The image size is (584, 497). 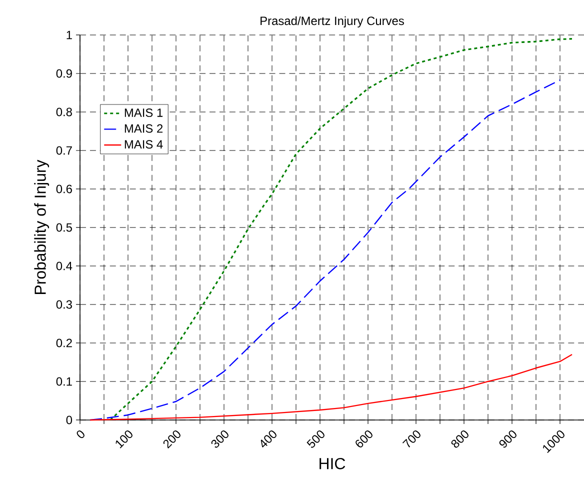 What do you see at coordinates (411, 439) in the screenshot?
I see `x-tick-label: 700` at bounding box center [411, 439].